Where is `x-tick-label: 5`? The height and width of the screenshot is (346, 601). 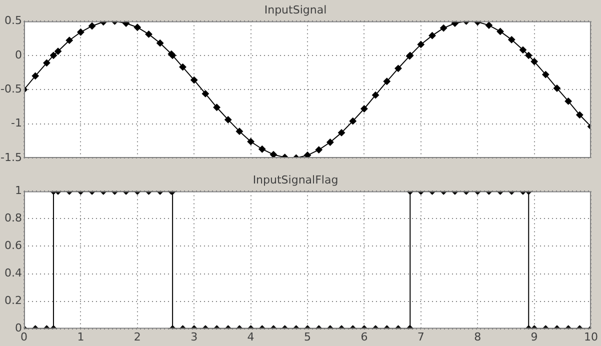
x-tick-label: 5 is located at coordinates (307, 337).